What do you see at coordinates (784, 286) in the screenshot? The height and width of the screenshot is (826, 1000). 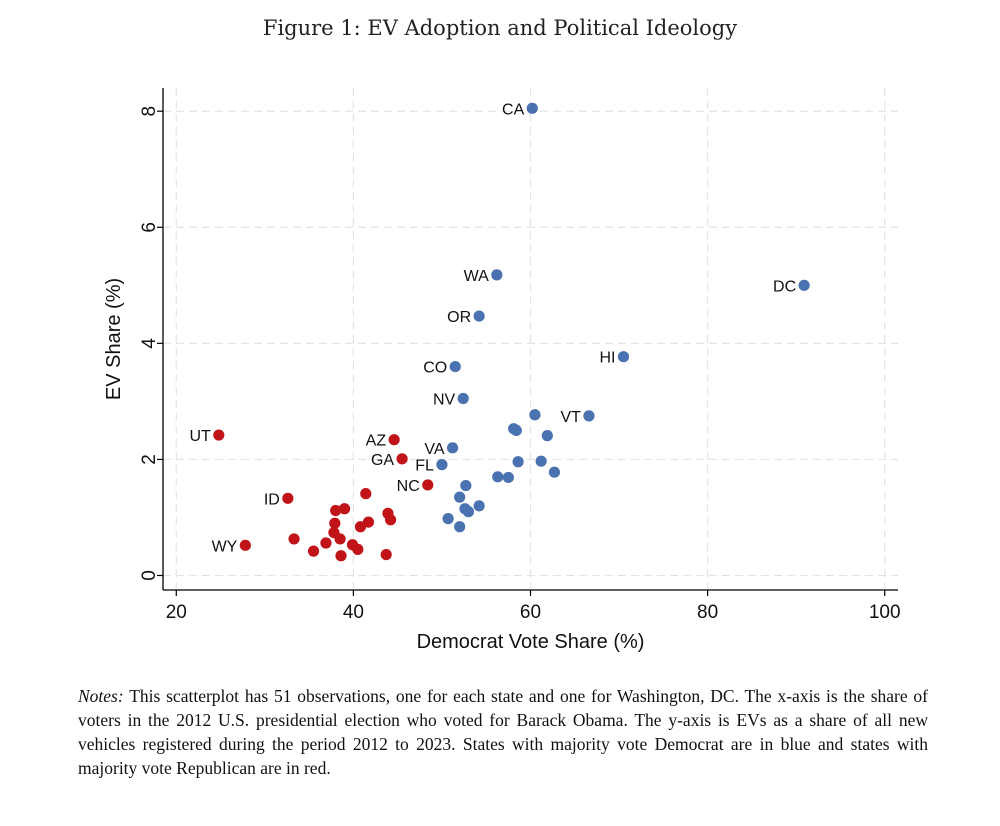 I see `point-label-dc: DC` at bounding box center [784, 286].